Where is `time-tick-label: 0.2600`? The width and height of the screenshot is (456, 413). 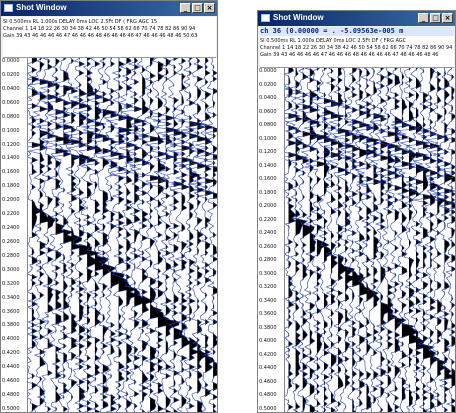 time-tick-label: 0.2600 is located at coordinates (268, 246).